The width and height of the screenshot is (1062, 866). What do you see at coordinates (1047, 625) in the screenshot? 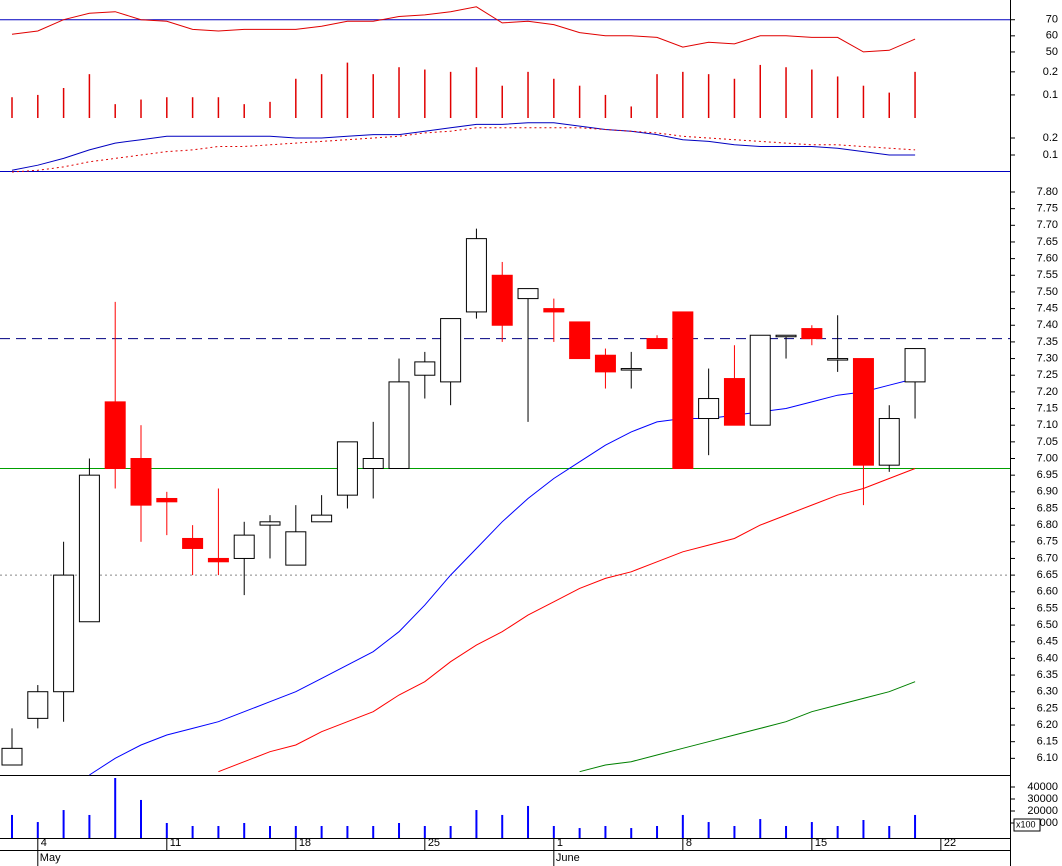
I see `y-tick-label: 6.50` at bounding box center [1047, 625].